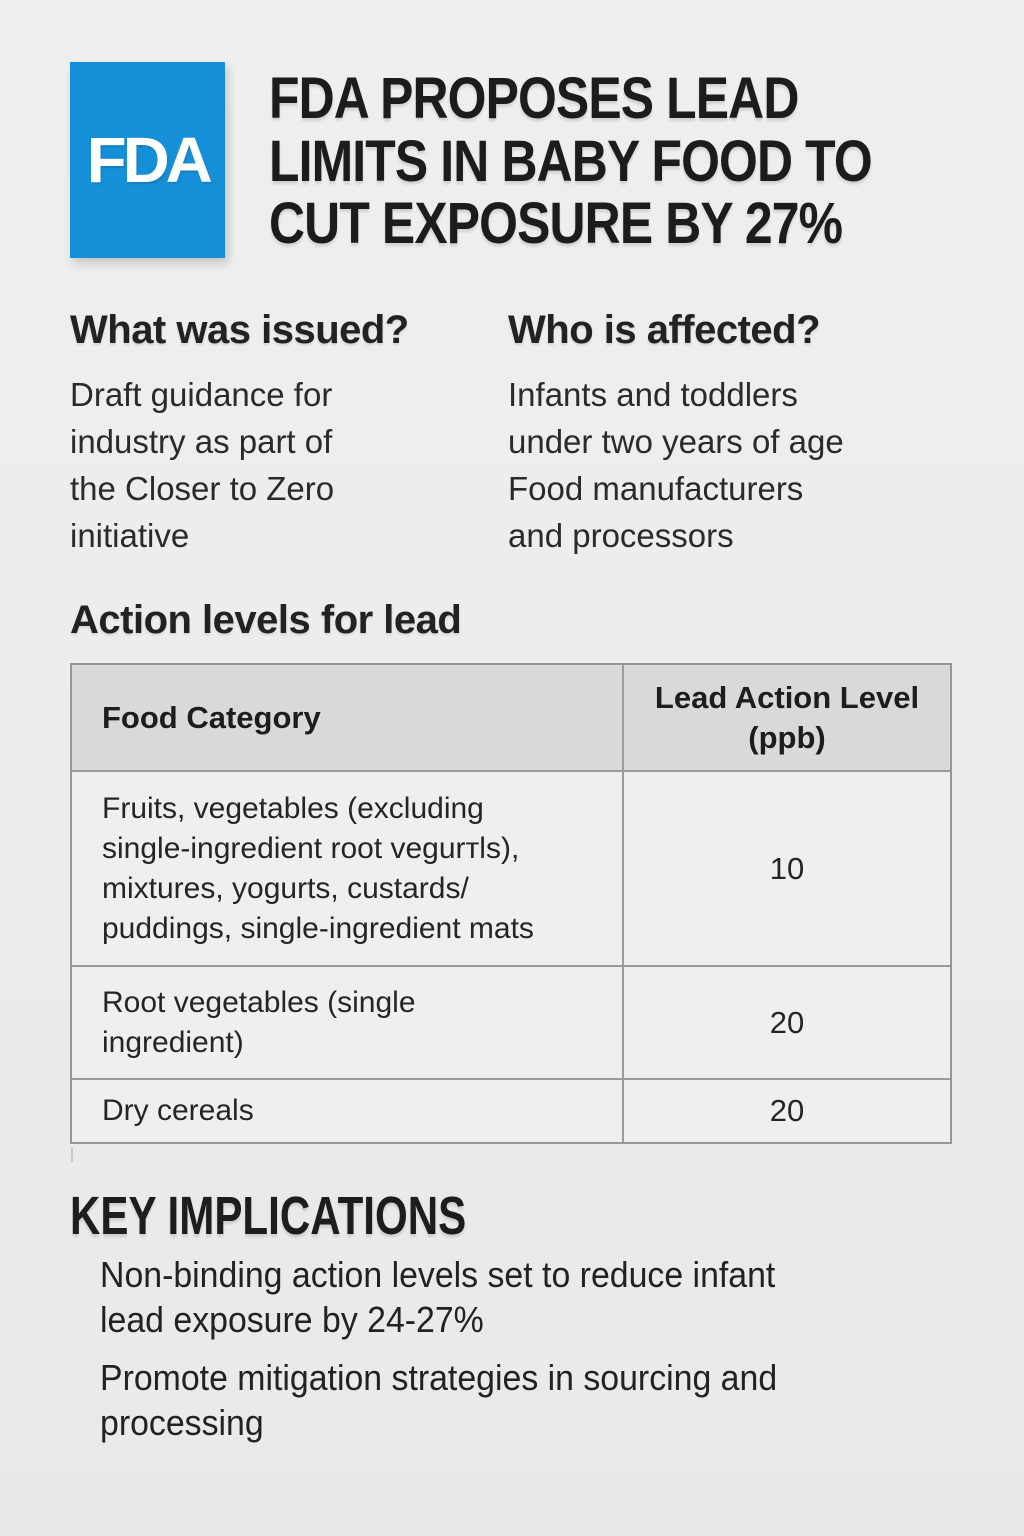  What do you see at coordinates (201, 441) in the screenshot?
I see `issued-body-line: industry as part of` at bounding box center [201, 441].